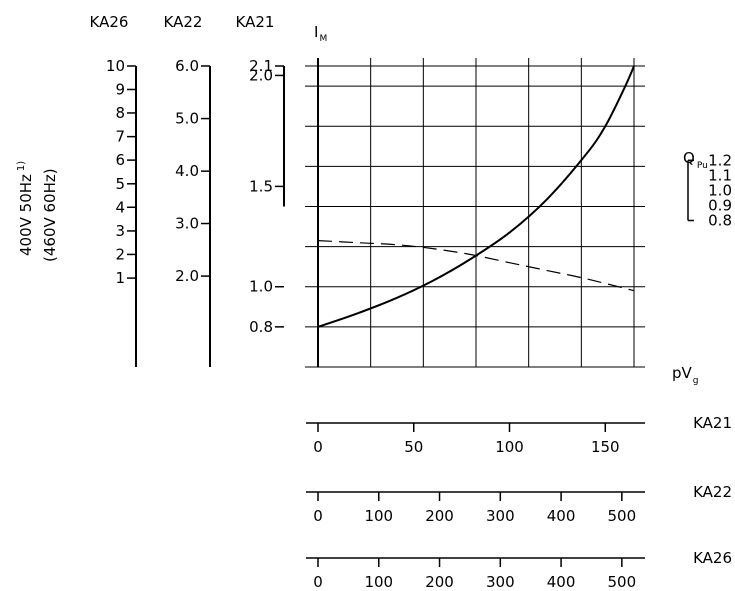 Image resolution: width=735 pixels, height=591 pixels. What do you see at coordinates (120, 254) in the screenshot?
I see `scale-tick-label: 2` at bounding box center [120, 254].